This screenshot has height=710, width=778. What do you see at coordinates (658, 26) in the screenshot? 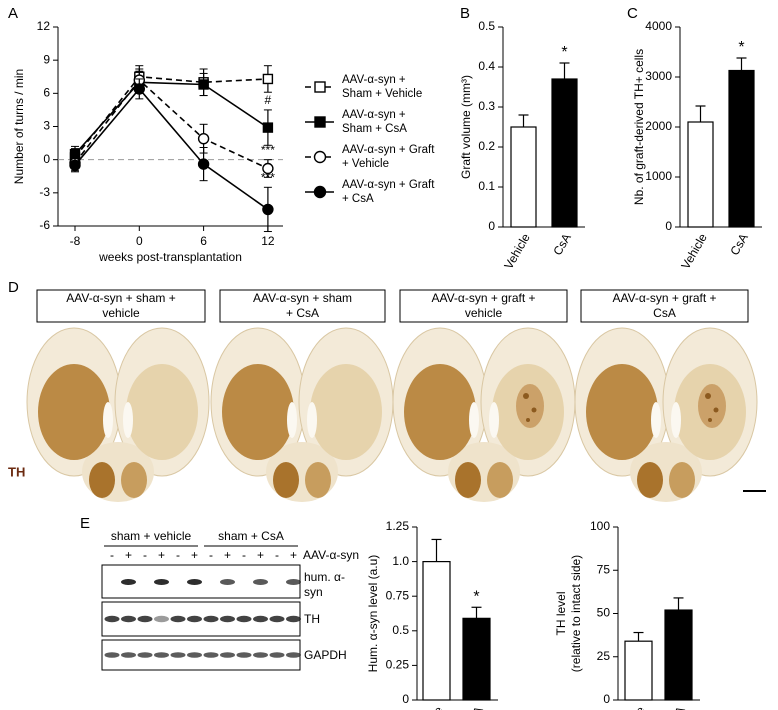
I see `y-tick-label: 4000` at bounding box center [658, 26].